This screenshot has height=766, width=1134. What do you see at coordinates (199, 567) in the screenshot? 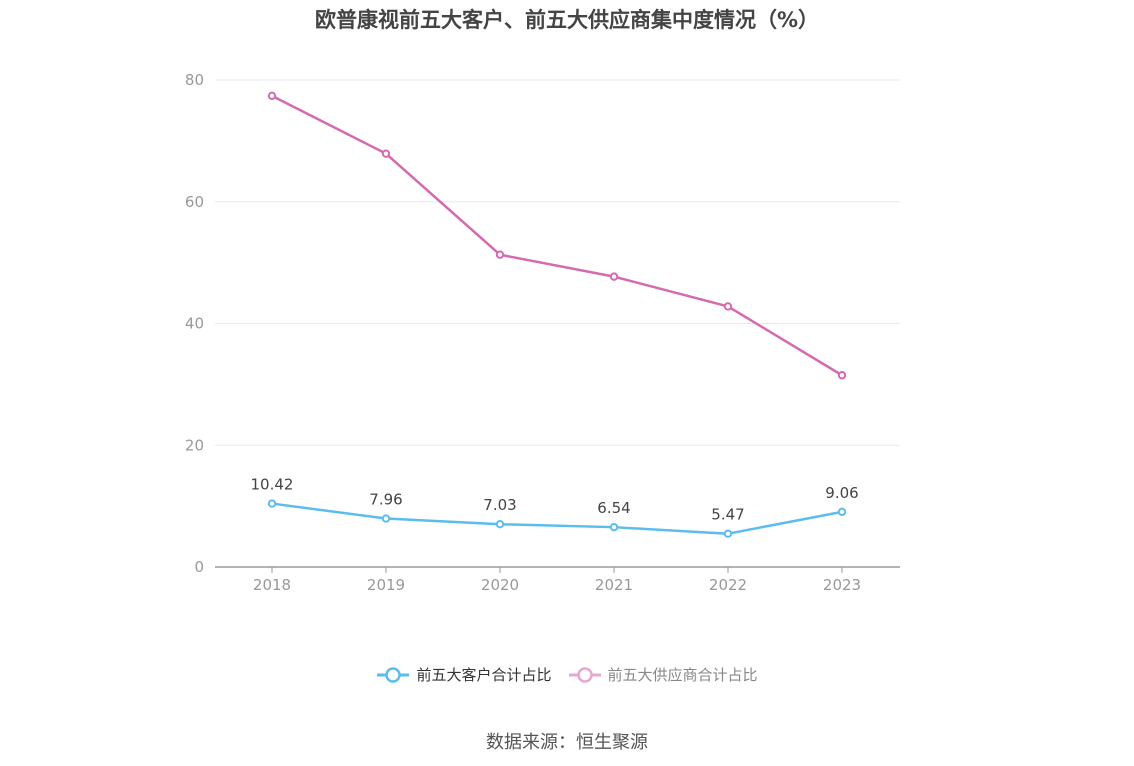
I see `y-tick-label-0: 0` at bounding box center [199, 567].